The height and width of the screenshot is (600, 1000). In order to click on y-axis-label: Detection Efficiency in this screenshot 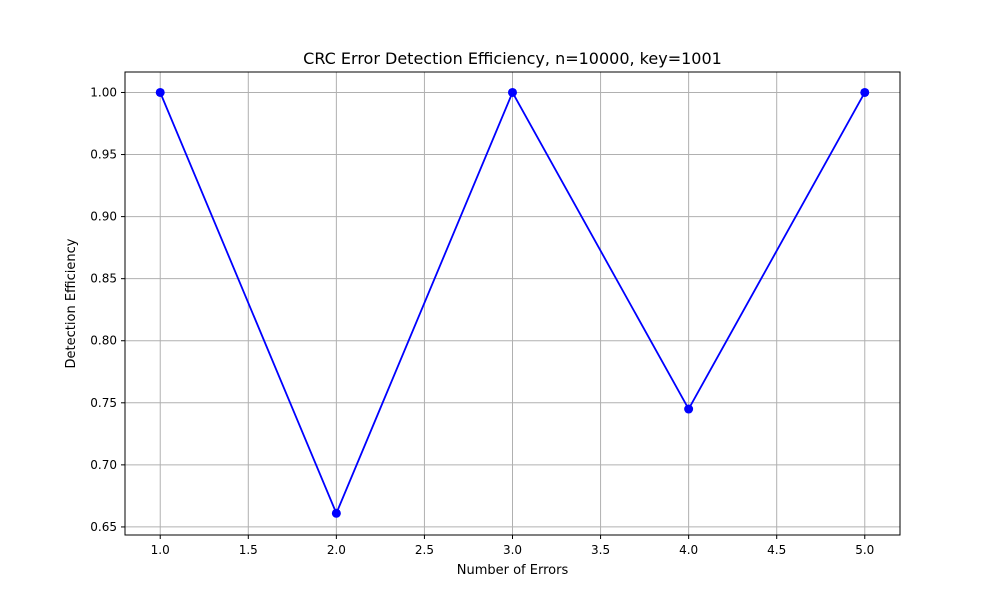, I will do `click(71, 303)`.